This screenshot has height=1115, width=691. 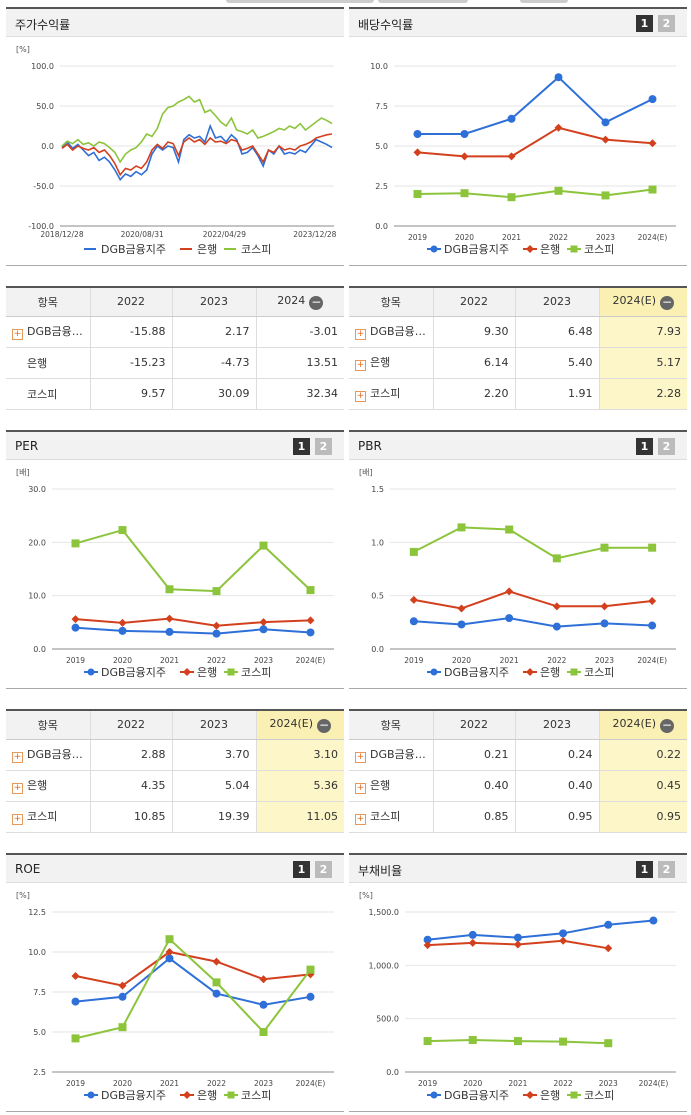 What do you see at coordinates (518, 755) in the screenshot?
I see `table-row: + DGB금융… 0.21 0.24 0.22` at bounding box center [518, 755].